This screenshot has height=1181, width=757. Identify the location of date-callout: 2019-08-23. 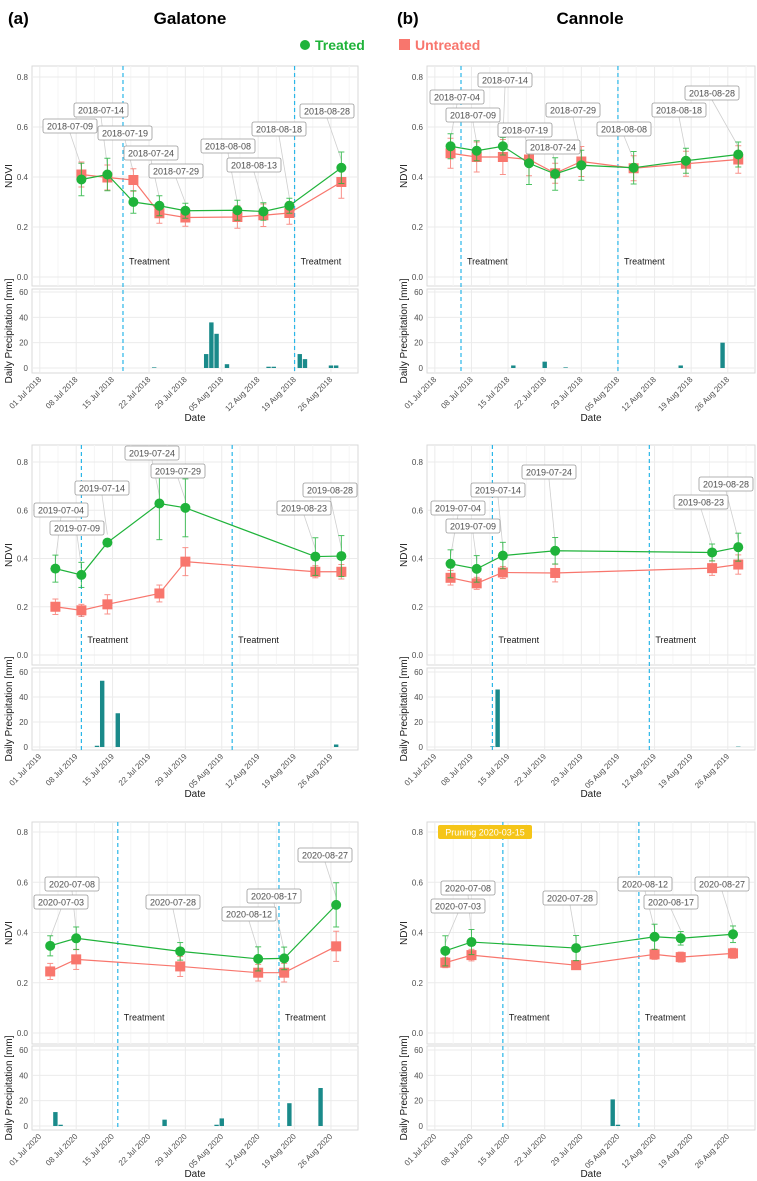
(701, 502).